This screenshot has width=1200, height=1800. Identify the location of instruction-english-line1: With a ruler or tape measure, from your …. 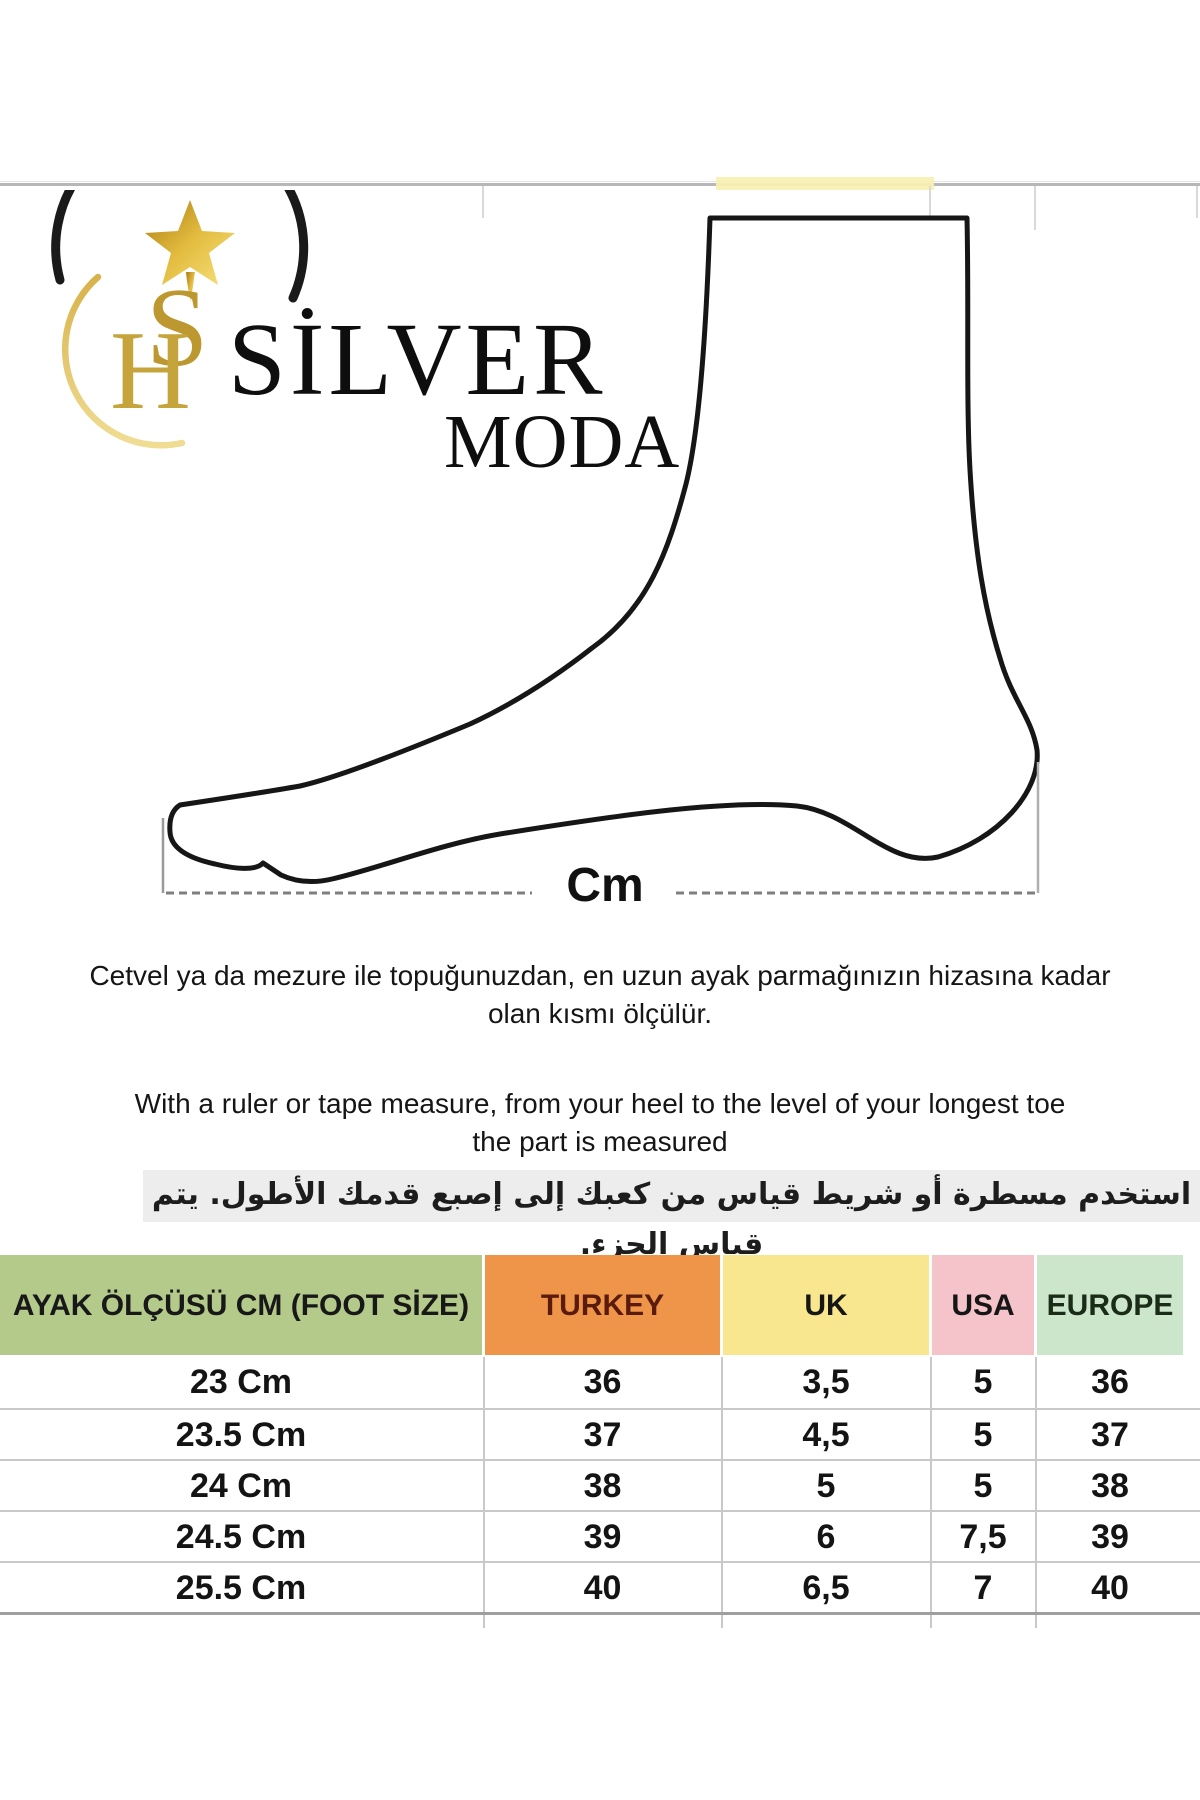
(600, 1103).